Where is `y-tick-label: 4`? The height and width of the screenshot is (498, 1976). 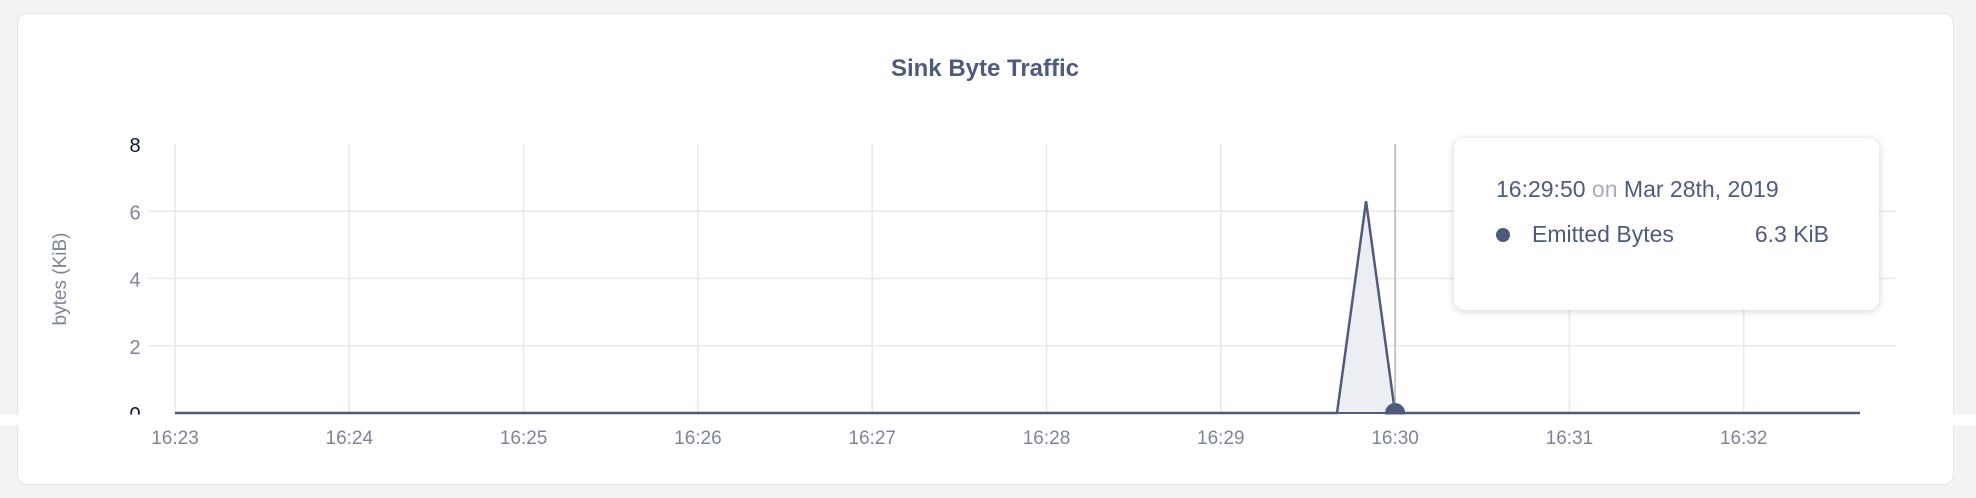
y-tick-label: 4 is located at coordinates (134, 281).